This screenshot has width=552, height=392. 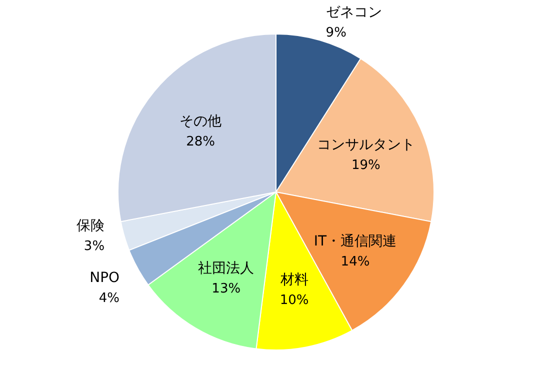 I want to click on slice-label: その他, so click(x=201, y=122).